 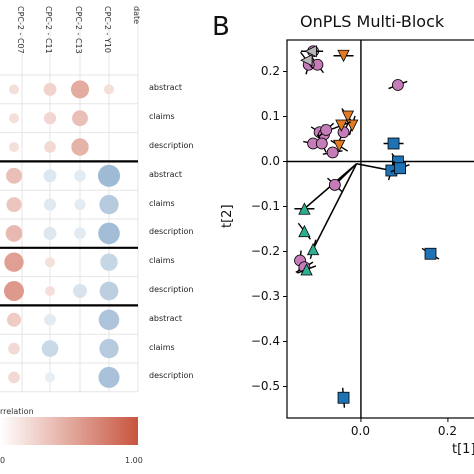 I want to click on legend-max-label: 1.00, so click(x=134, y=460).